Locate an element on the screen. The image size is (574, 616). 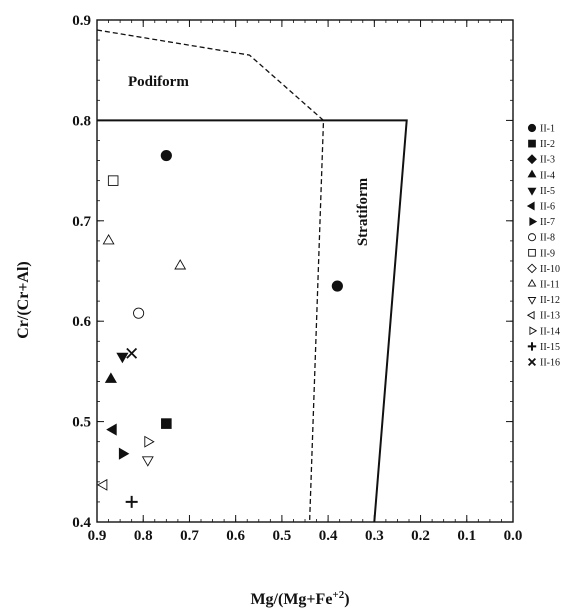
legend-label-ii-2: II-2 is located at coordinates (547, 144).